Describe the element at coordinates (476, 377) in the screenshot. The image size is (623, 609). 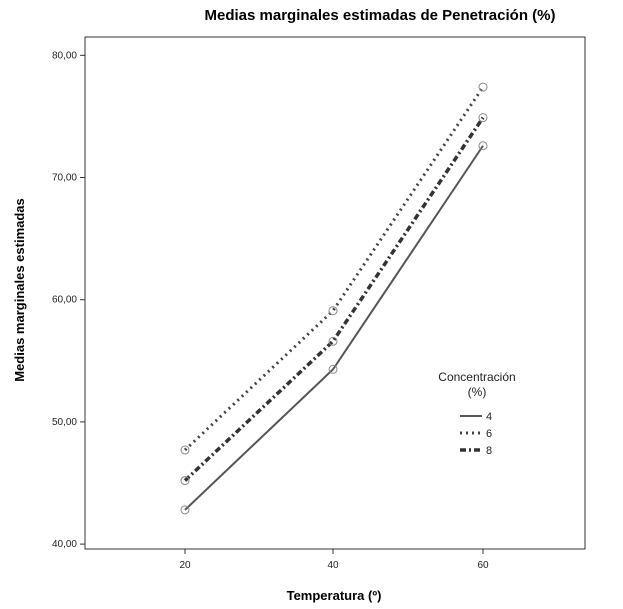
I see `legend-title-line1: Concentración` at that location.